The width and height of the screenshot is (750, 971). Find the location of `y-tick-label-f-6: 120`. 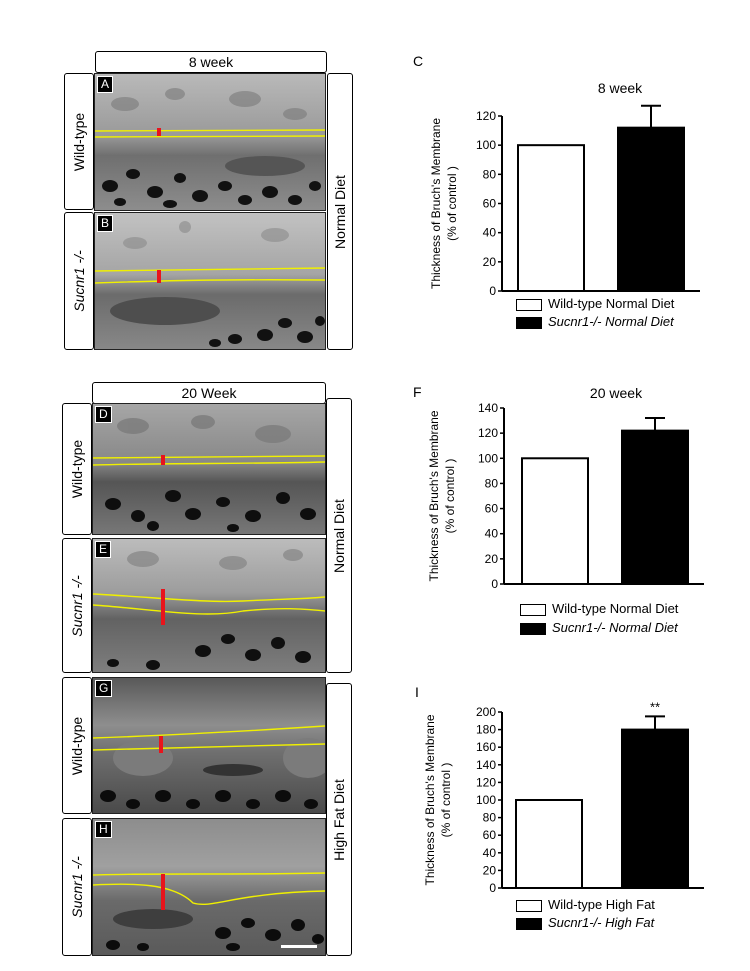

y-tick-label-f-6: 120 is located at coordinates (488, 433).